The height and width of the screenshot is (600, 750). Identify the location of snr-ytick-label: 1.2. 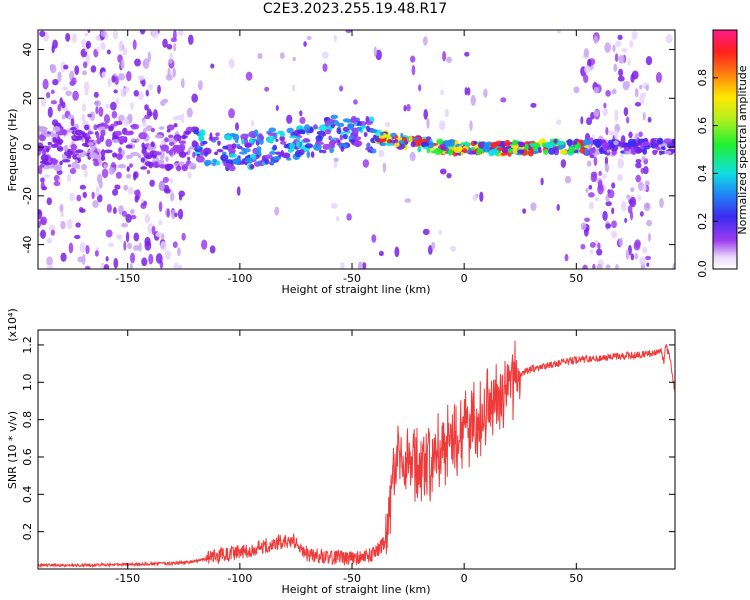
(27, 345).